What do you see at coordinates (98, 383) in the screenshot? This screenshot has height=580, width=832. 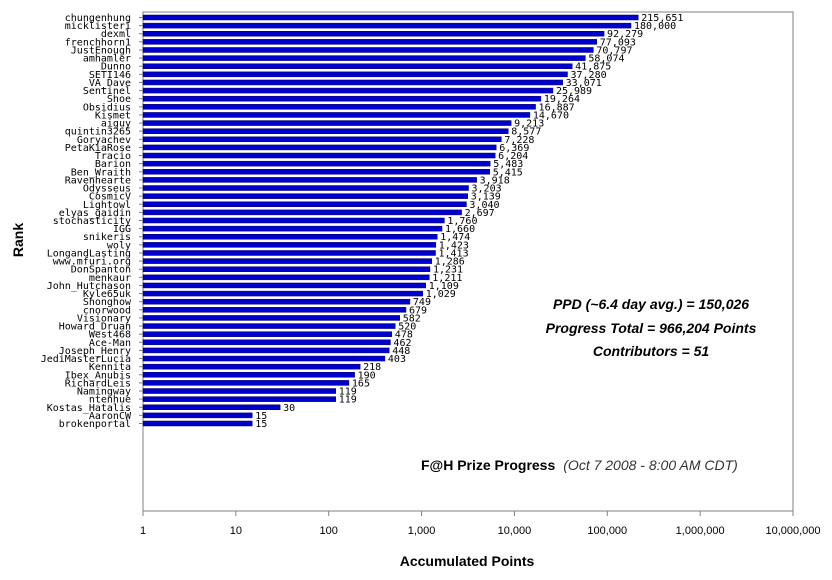 I see `category-label-45: RichardLeis` at bounding box center [98, 383].